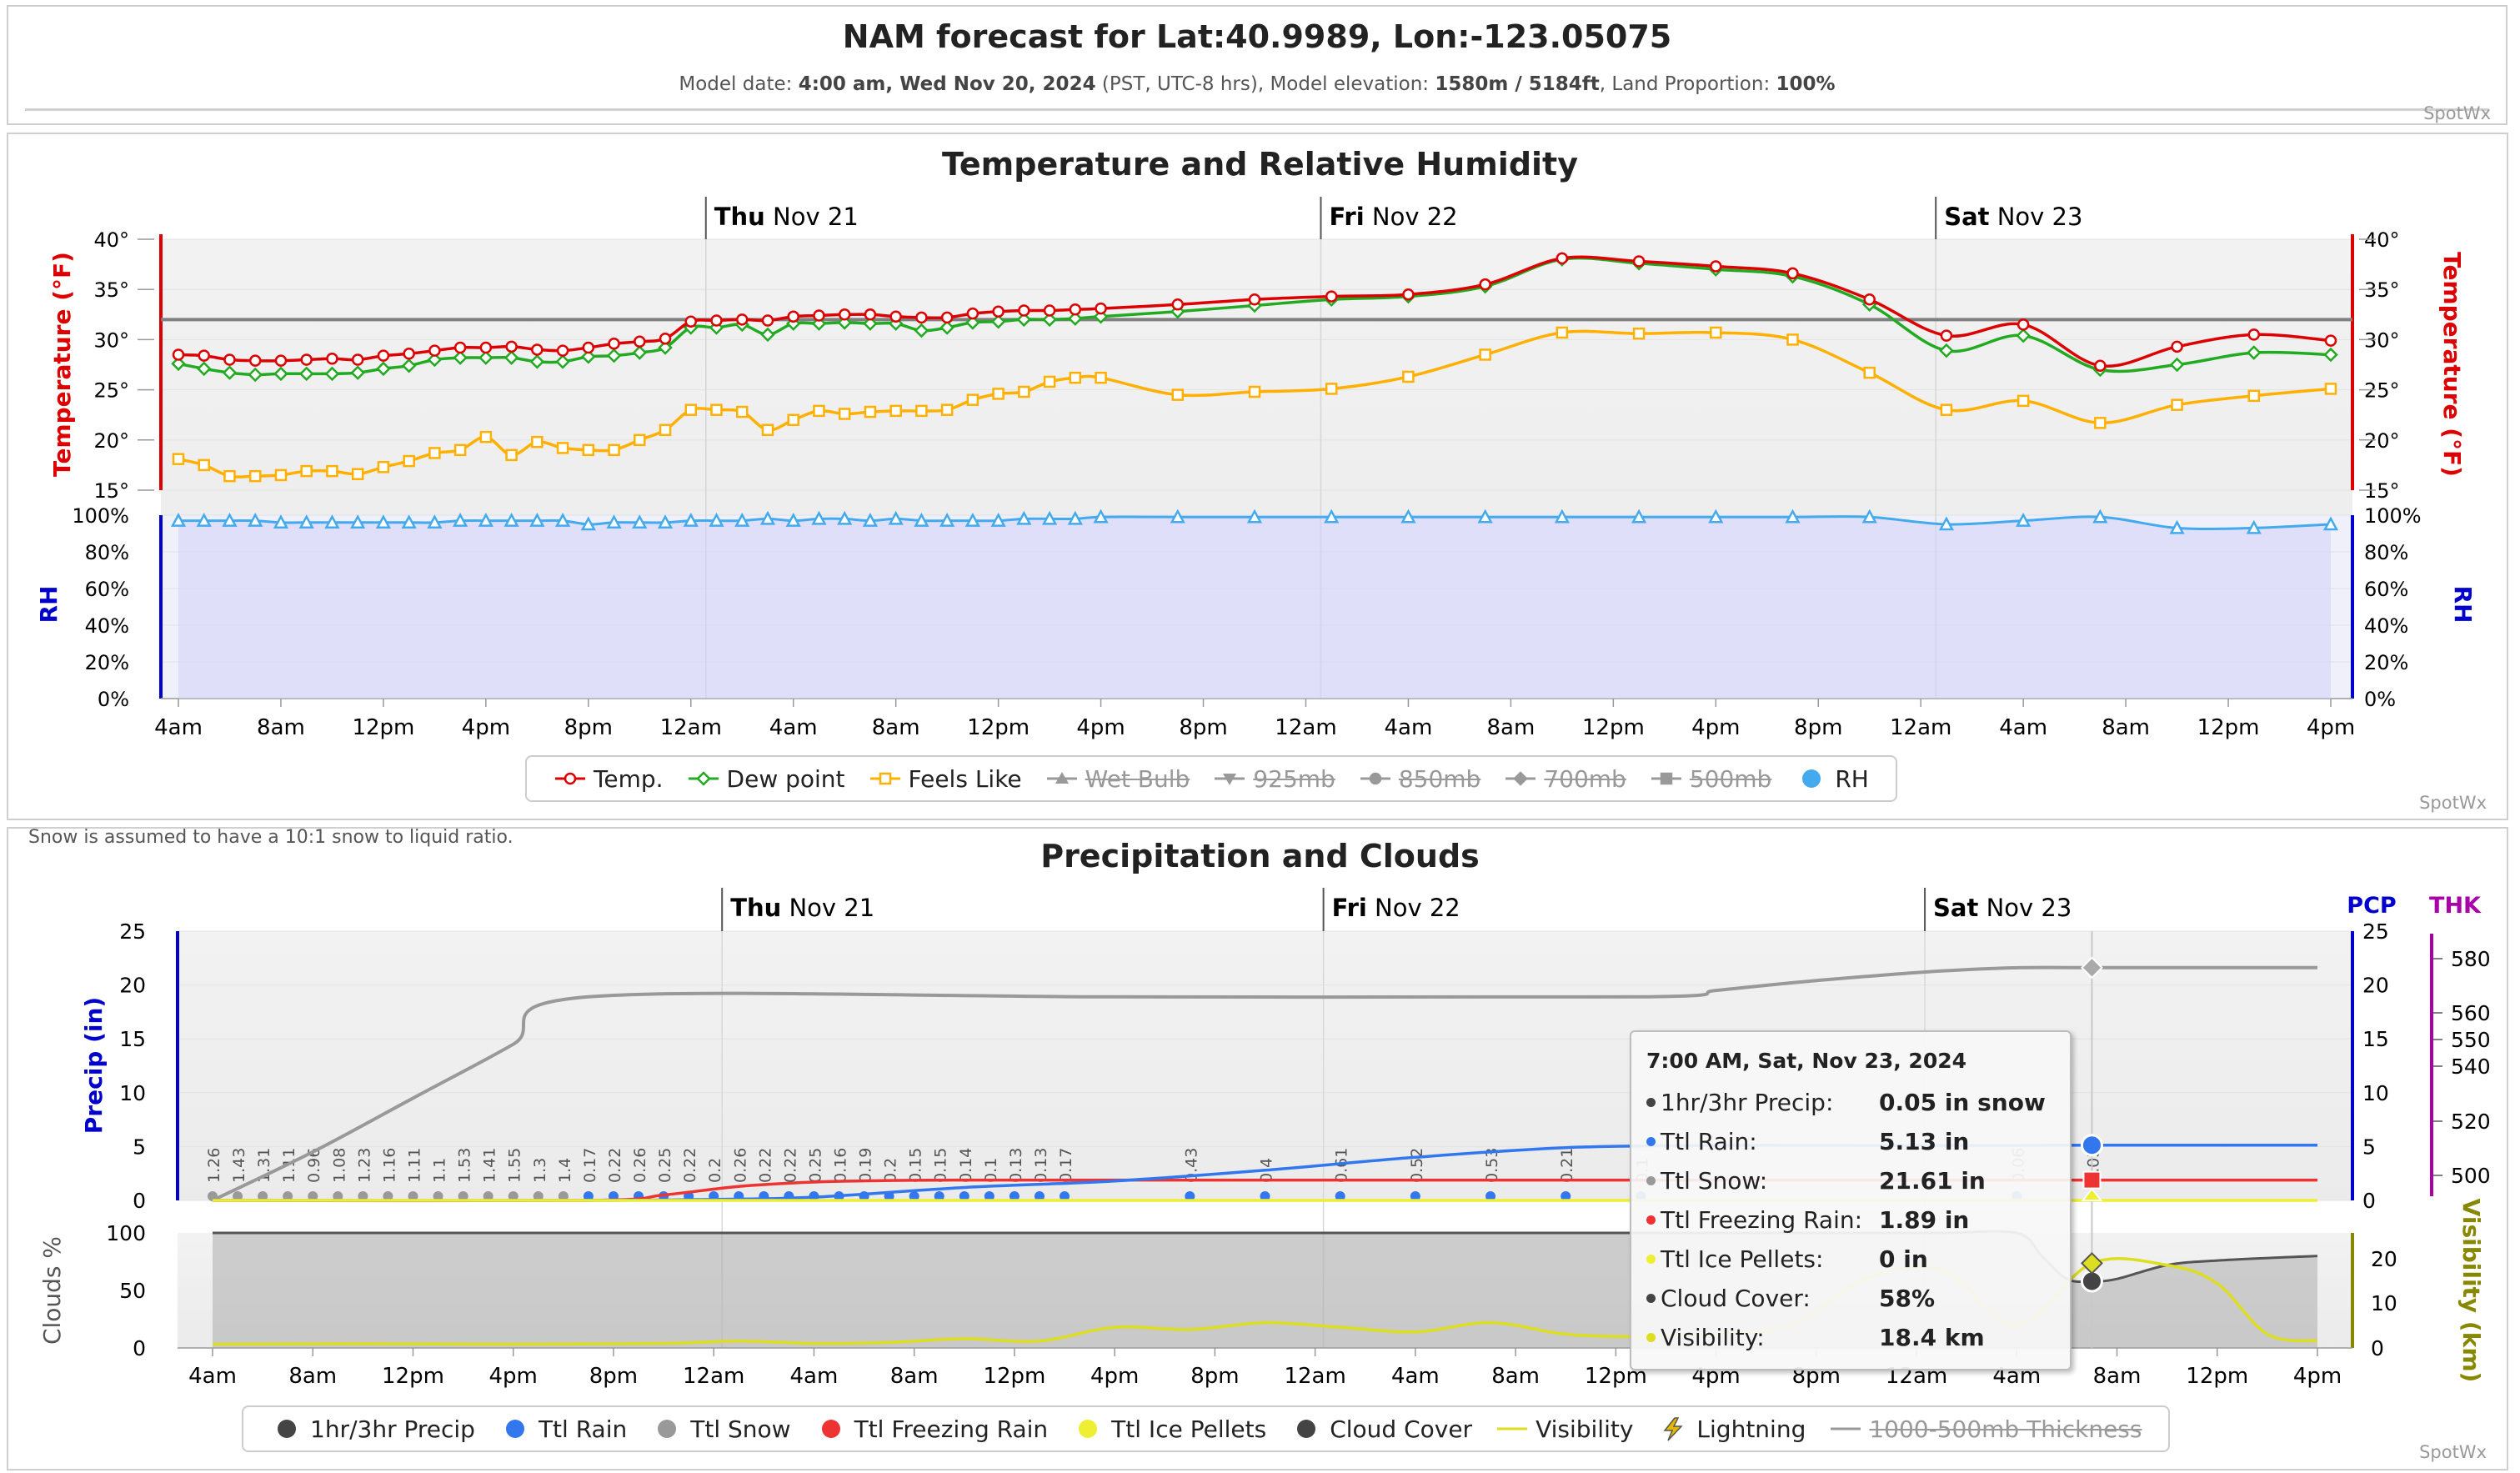 Image resolution: width=2520 pixels, height=1473 pixels. What do you see at coordinates (1651, 1180) in the screenshot?
I see `tooltip-bullet-icon` at bounding box center [1651, 1180].